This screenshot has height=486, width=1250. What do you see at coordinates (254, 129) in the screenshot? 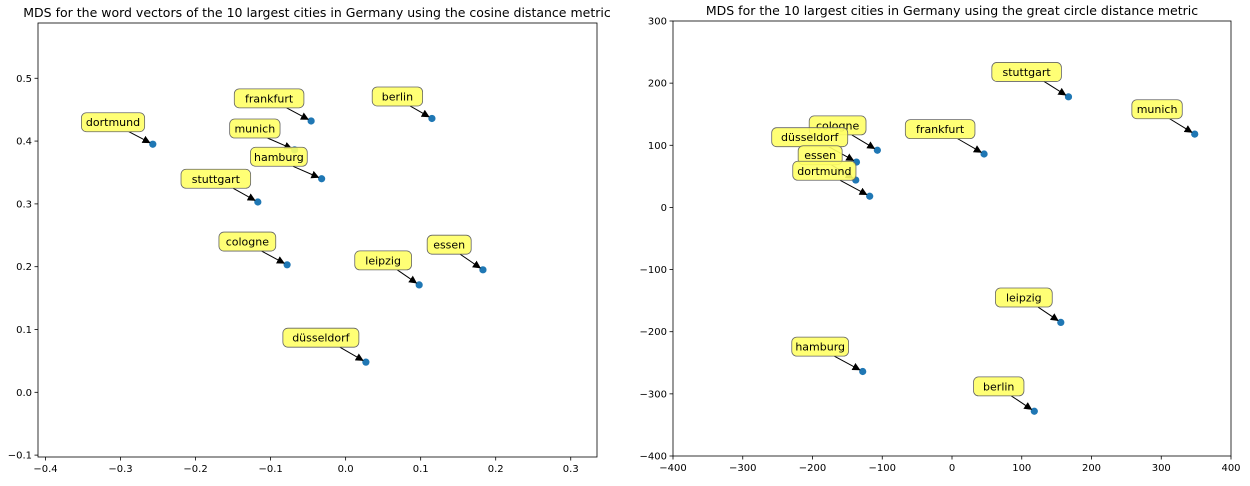
I see `annotation-label: munich` at bounding box center [254, 129].